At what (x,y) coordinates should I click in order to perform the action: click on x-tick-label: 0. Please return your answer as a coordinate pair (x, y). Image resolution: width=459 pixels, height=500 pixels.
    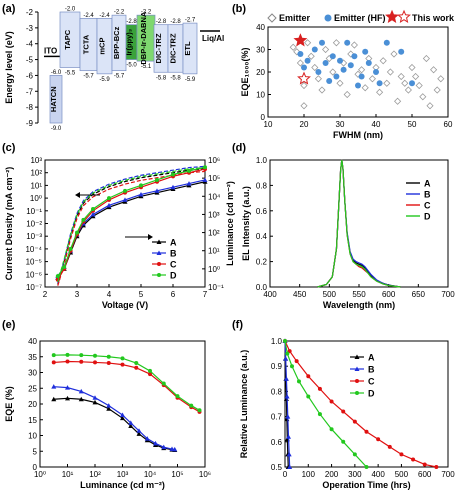
    Looking at the image, I should click on (285, 474).